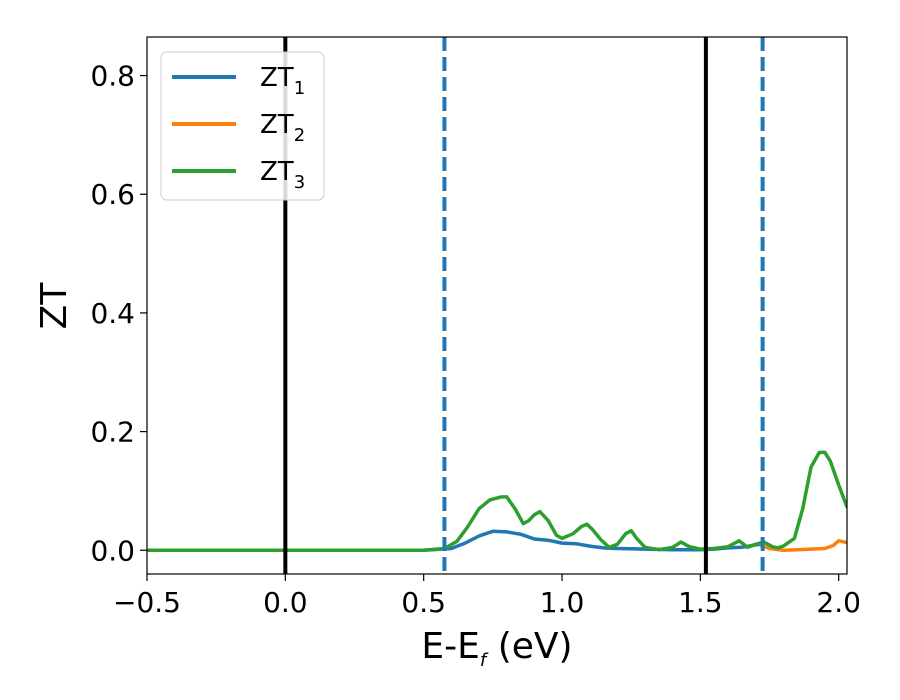 Image resolution: width=900 pixels, height=700 pixels. I want to click on x-tick-label: 1.0, so click(562, 602).